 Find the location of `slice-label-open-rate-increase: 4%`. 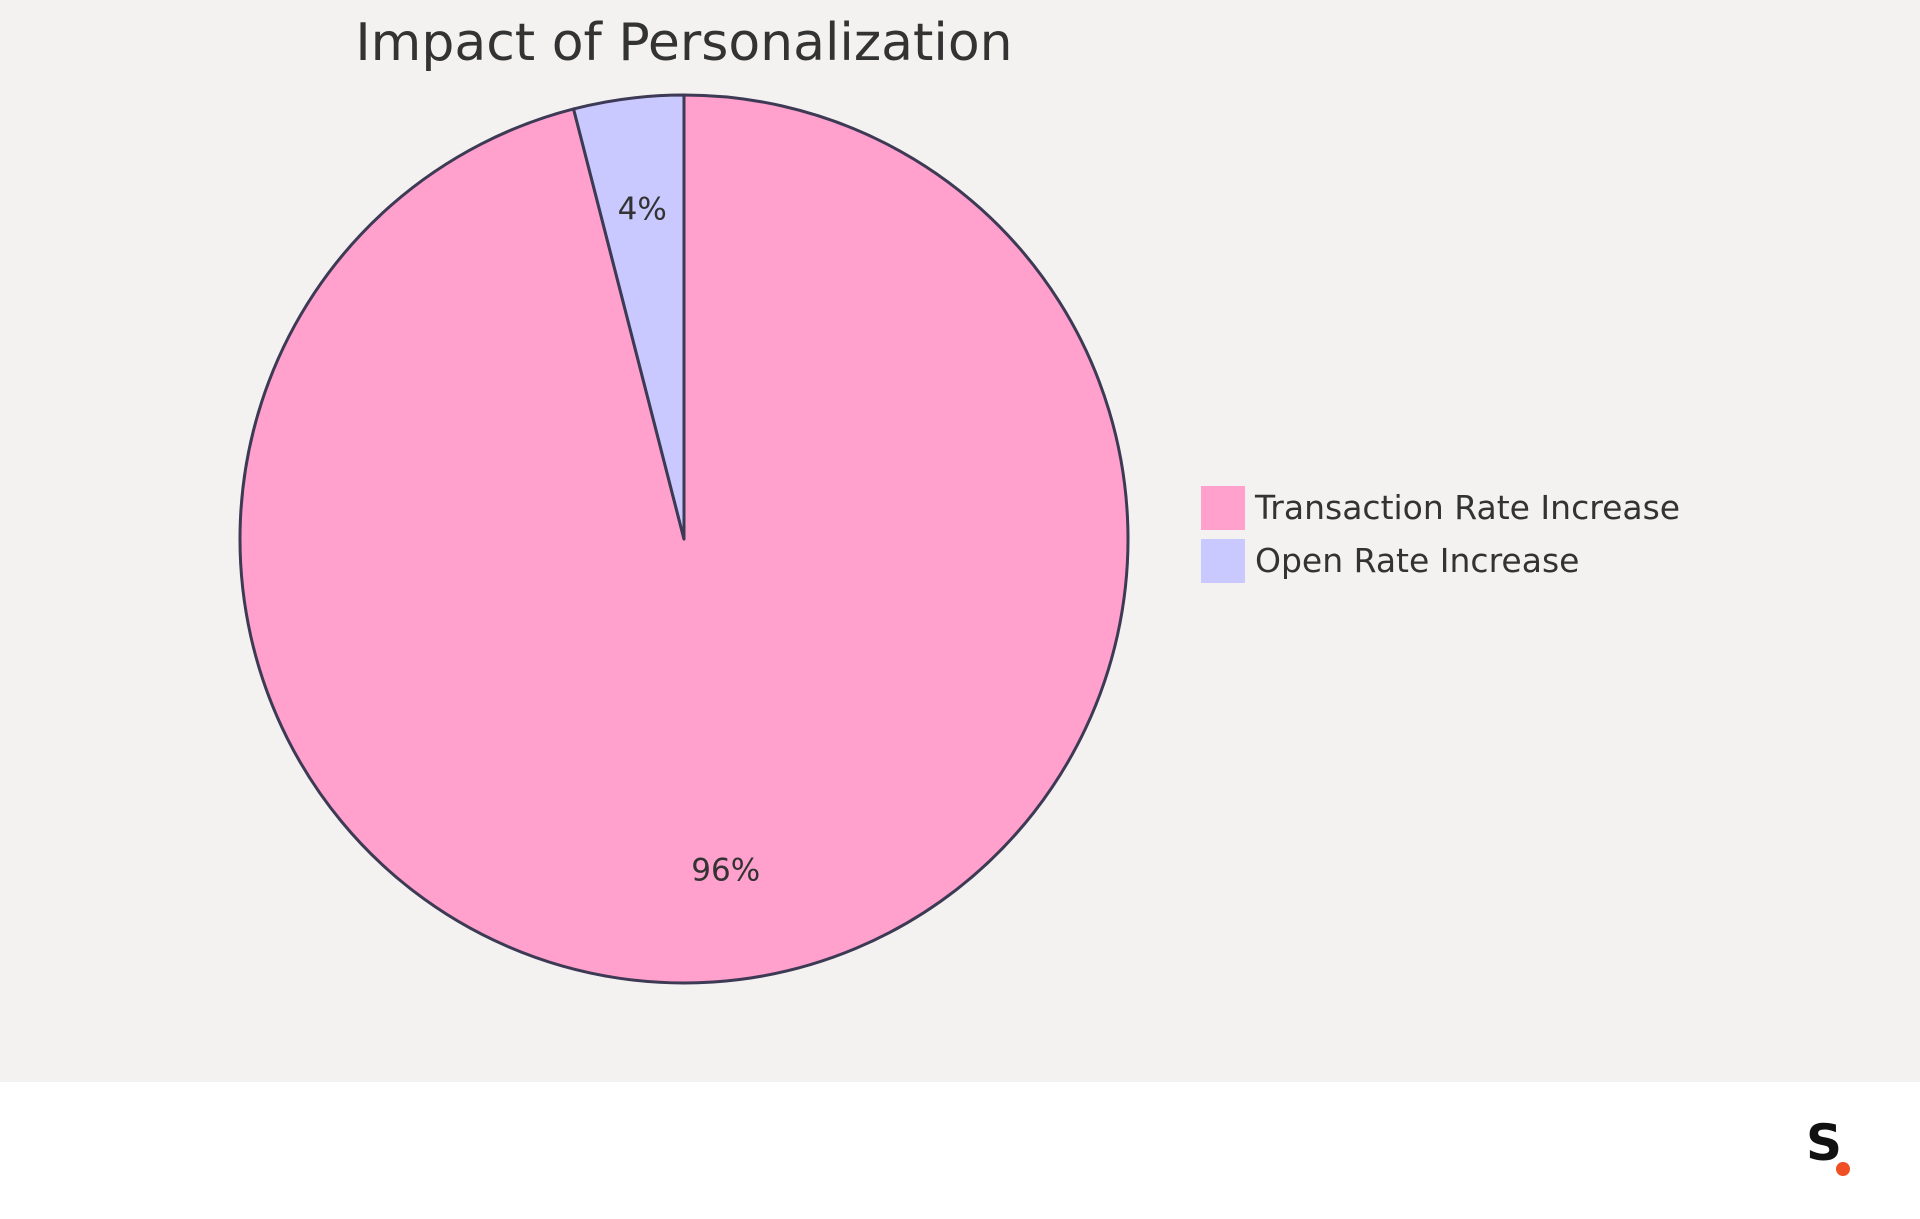

slice-label-open-rate-increase: 4% is located at coordinates (642, 210).